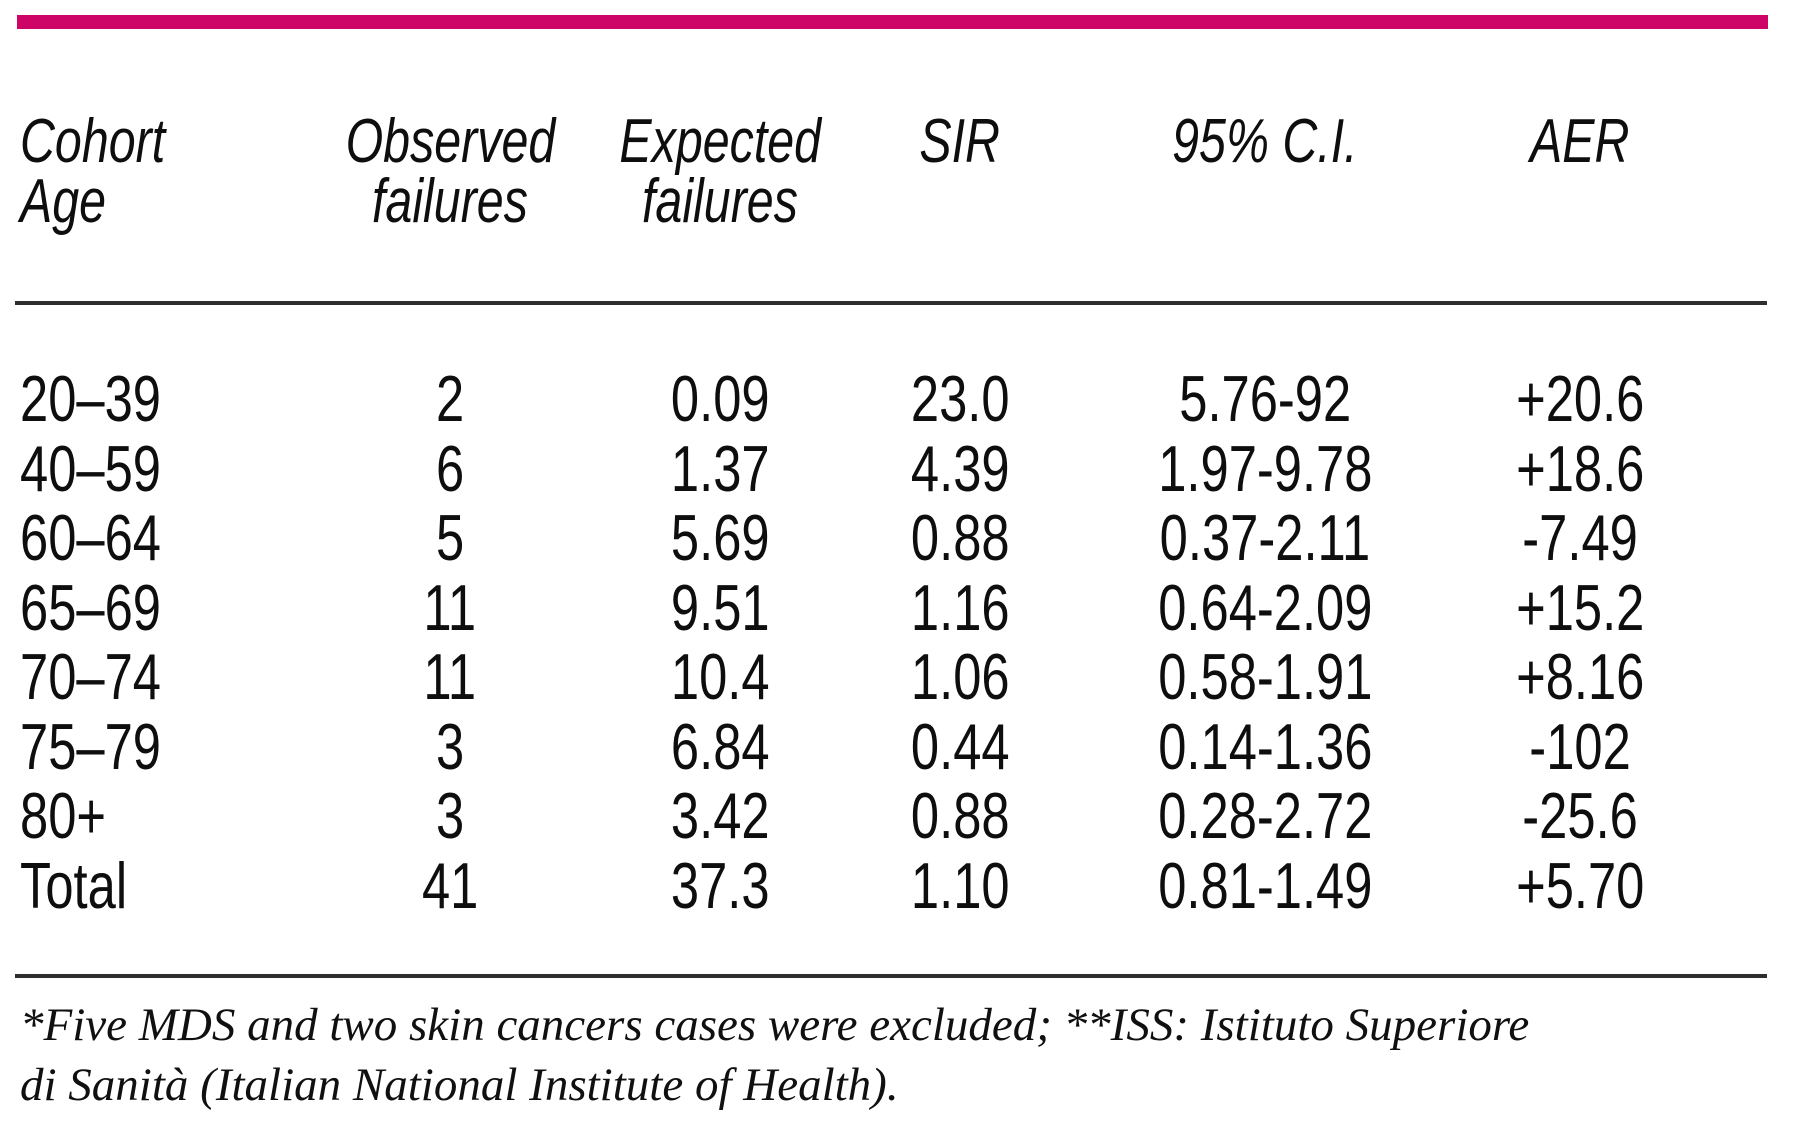  I want to click on table-cell-age: 60–64, so click(90, 537).